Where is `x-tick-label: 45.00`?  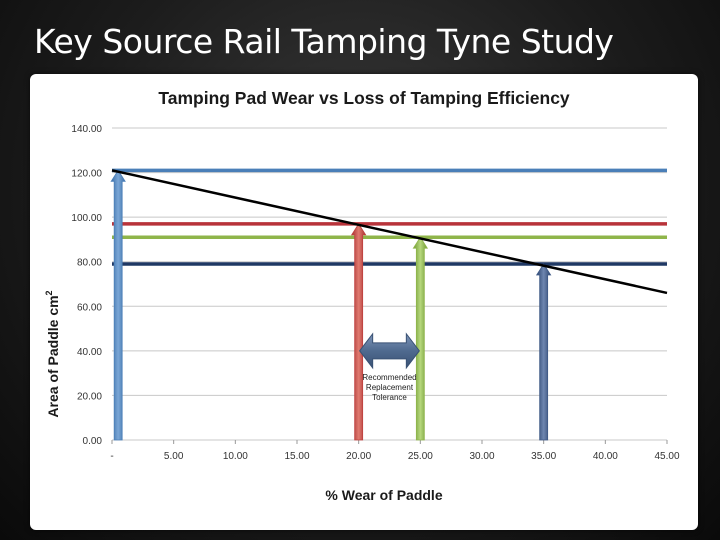 x-tick-label: 45.00 is located at coordinates (666, 456).